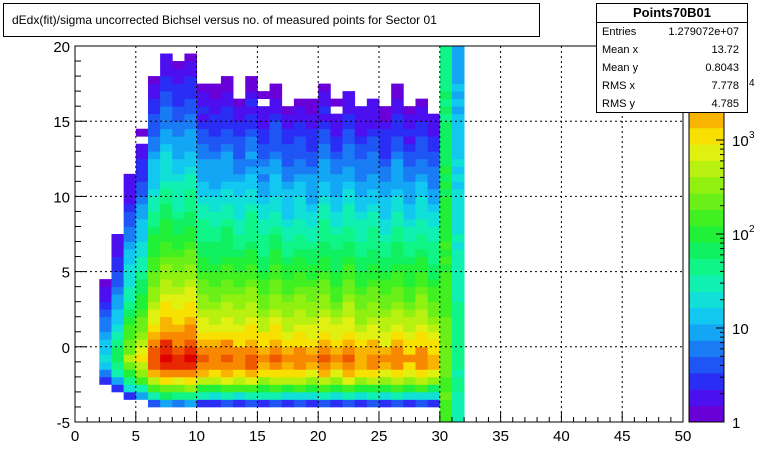 The width and height of the screenshot is (763, 469). What do you see at coordinates (672, 32) in the screenshot?
I see `stats-row-entries: Entries 1.279072e+07` at bounding box center [672, 32].